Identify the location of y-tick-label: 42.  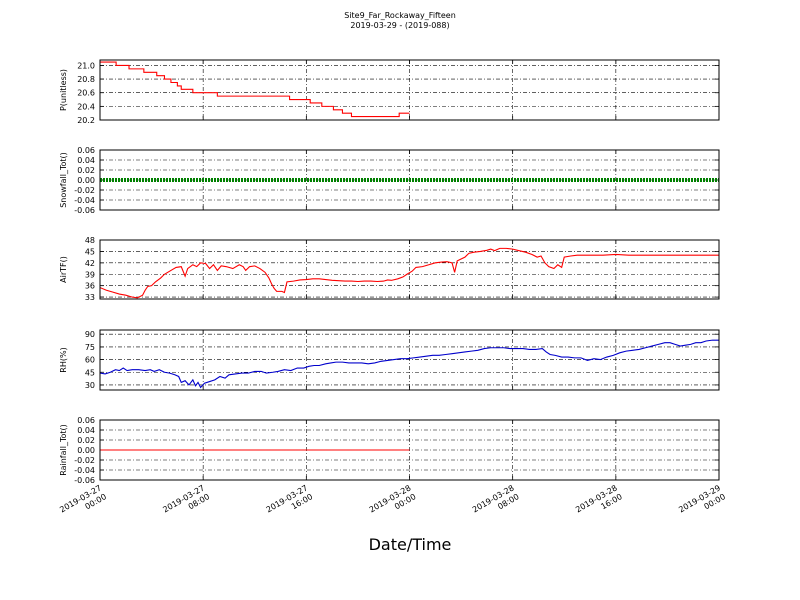
(90, 263).